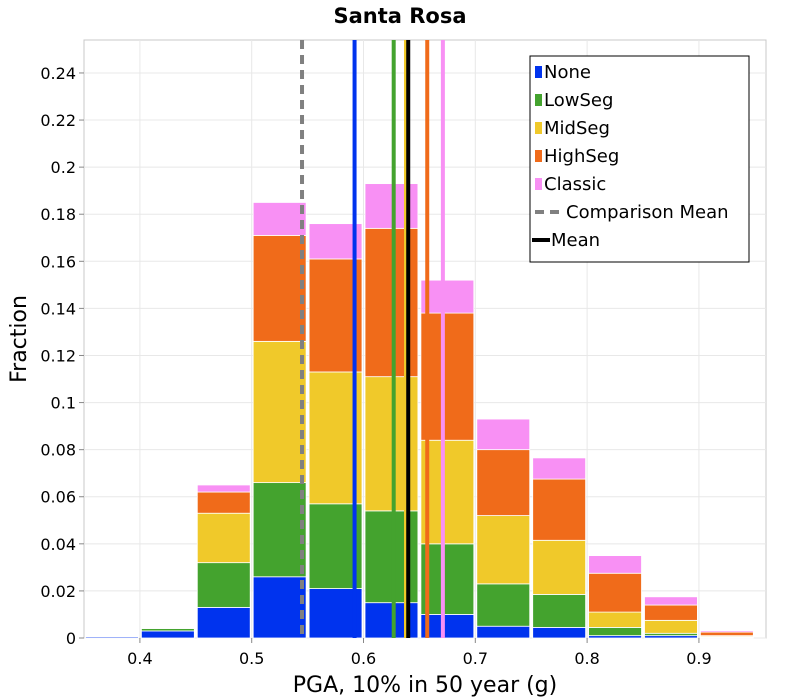 The image size is (800, 700). I want to click on y-tick-label: 0.2, so click(63, 167).